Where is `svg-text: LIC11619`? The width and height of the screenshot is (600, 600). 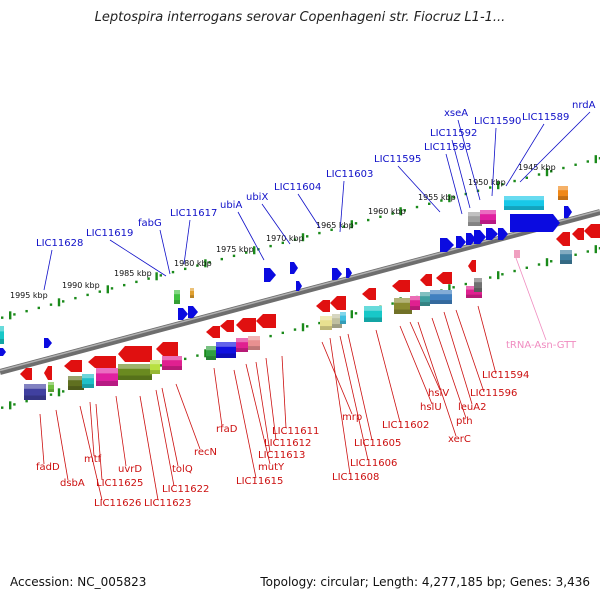
svg-text: LIC11619 is located at coordinates (109, 233).